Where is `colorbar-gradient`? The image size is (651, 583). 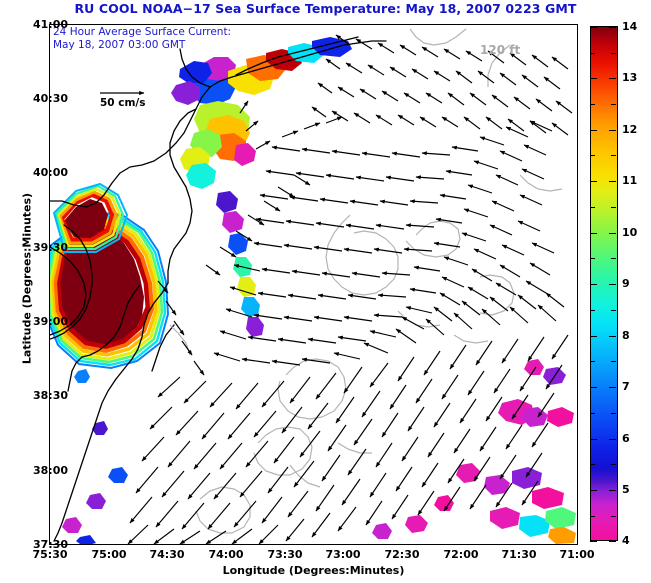
colorbar-gradient is located at coordinates (604, 283).